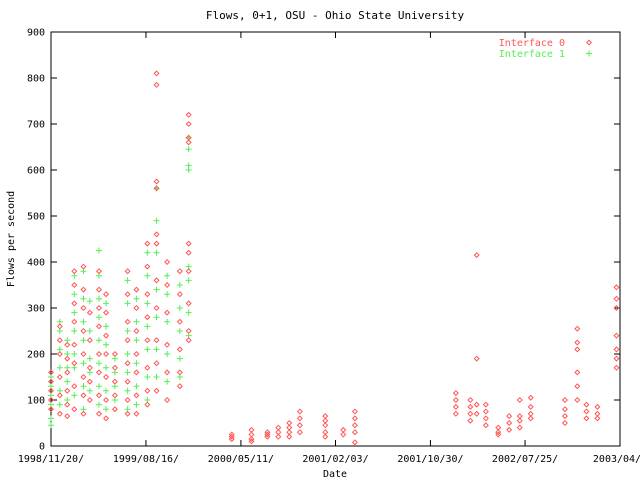  Describe the element at coordinates (335, 474) in the screenshot. I see `x-axis-label: Date` at that location.